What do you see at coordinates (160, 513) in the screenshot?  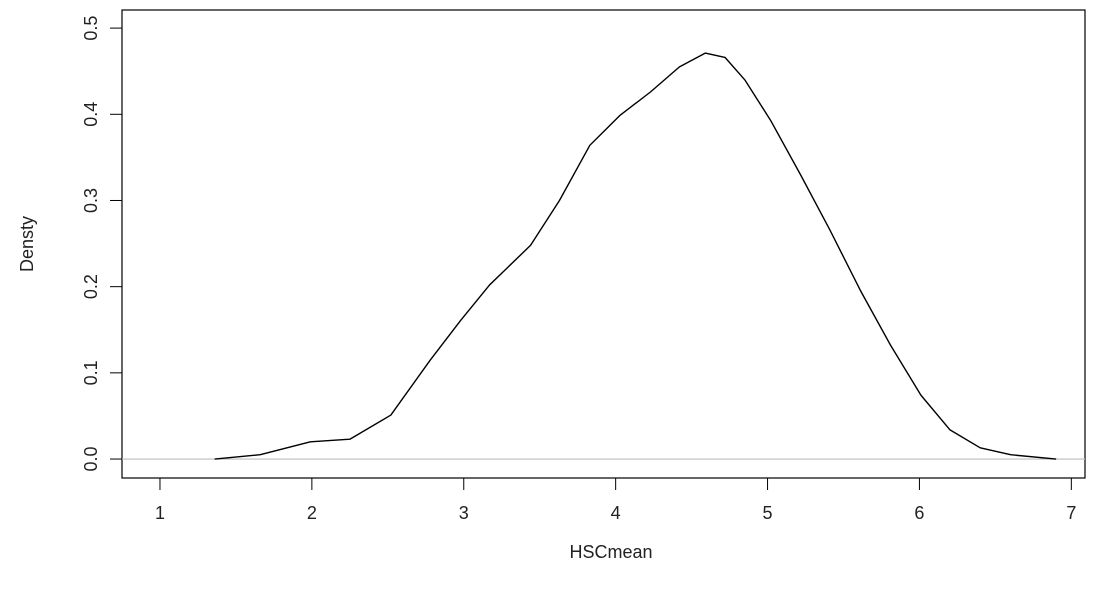 I see `x-tick-label: 1` at bounding box center [160, 513].